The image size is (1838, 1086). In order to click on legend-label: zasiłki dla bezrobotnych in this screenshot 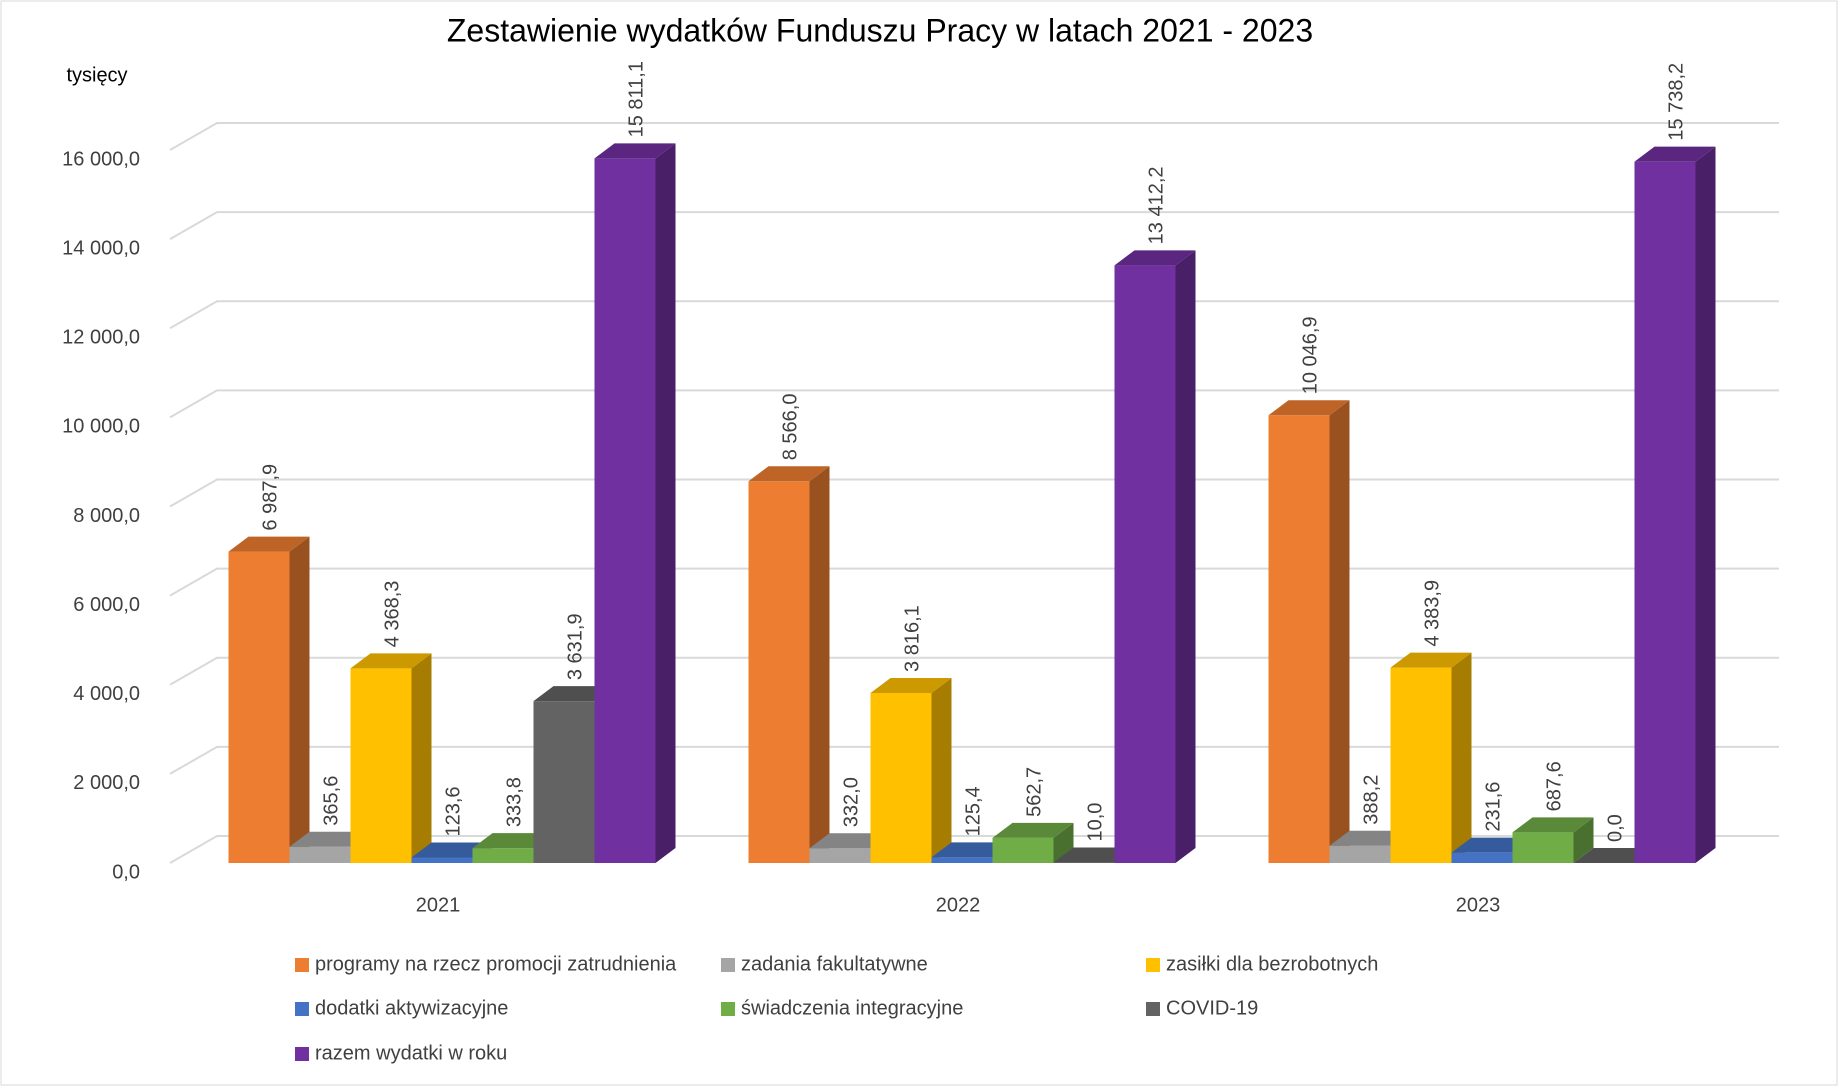, I will do `click(1272, 964)`.